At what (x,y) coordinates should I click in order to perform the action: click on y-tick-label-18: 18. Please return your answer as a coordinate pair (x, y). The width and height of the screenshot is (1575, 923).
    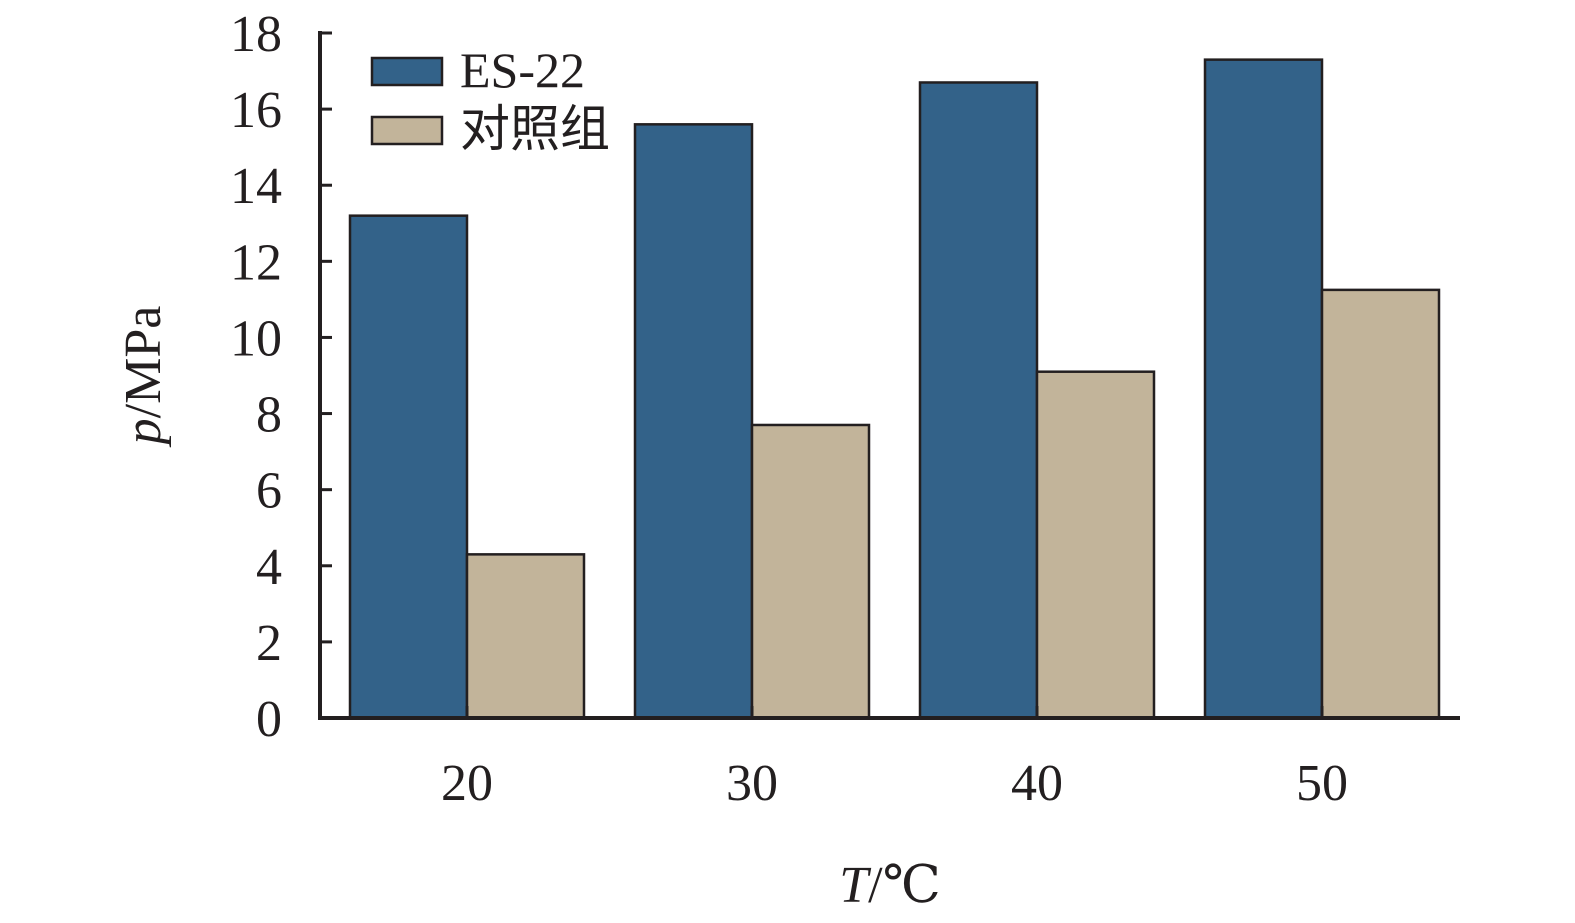
    Looking at the image, I should click on (256, 34).